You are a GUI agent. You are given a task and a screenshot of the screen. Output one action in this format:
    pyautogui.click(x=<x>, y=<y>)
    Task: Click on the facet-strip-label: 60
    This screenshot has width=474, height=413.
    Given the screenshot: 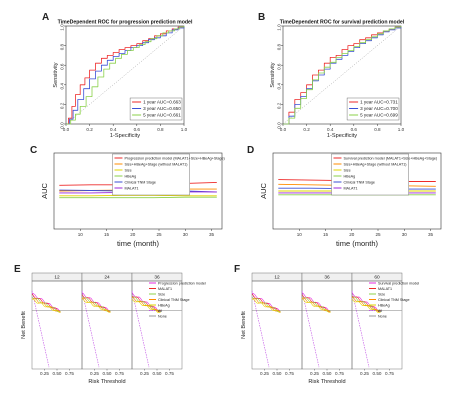 What is the action you would take?
    pyautogui.click(x=377, y=278)
    